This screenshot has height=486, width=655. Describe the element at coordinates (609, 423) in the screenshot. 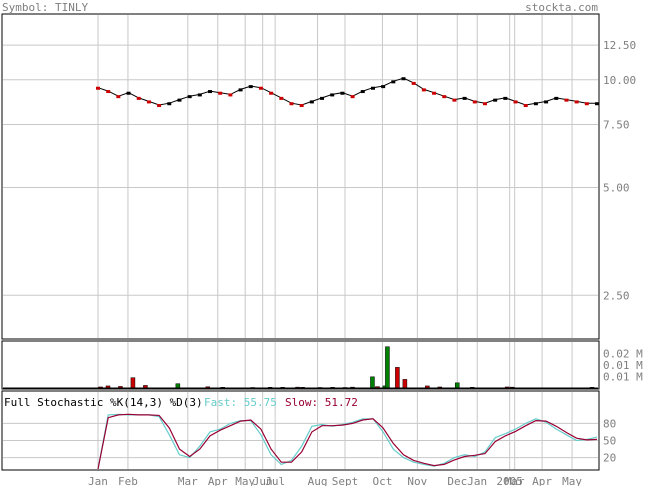

I see `stochastic-tick-label: 80` at that location.